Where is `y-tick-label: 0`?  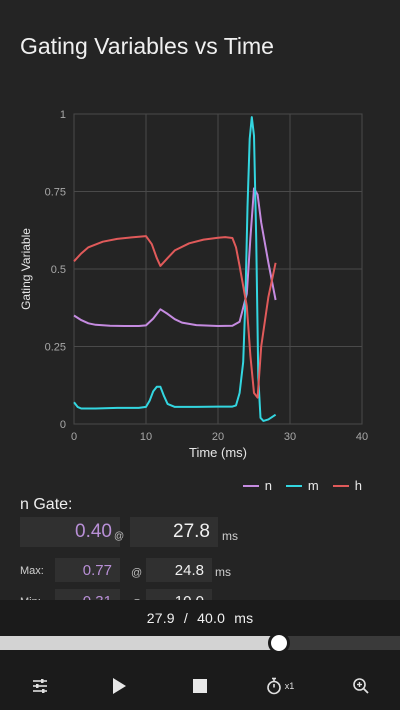 y-tick-label: 0 is located at coordinates (63, 425).